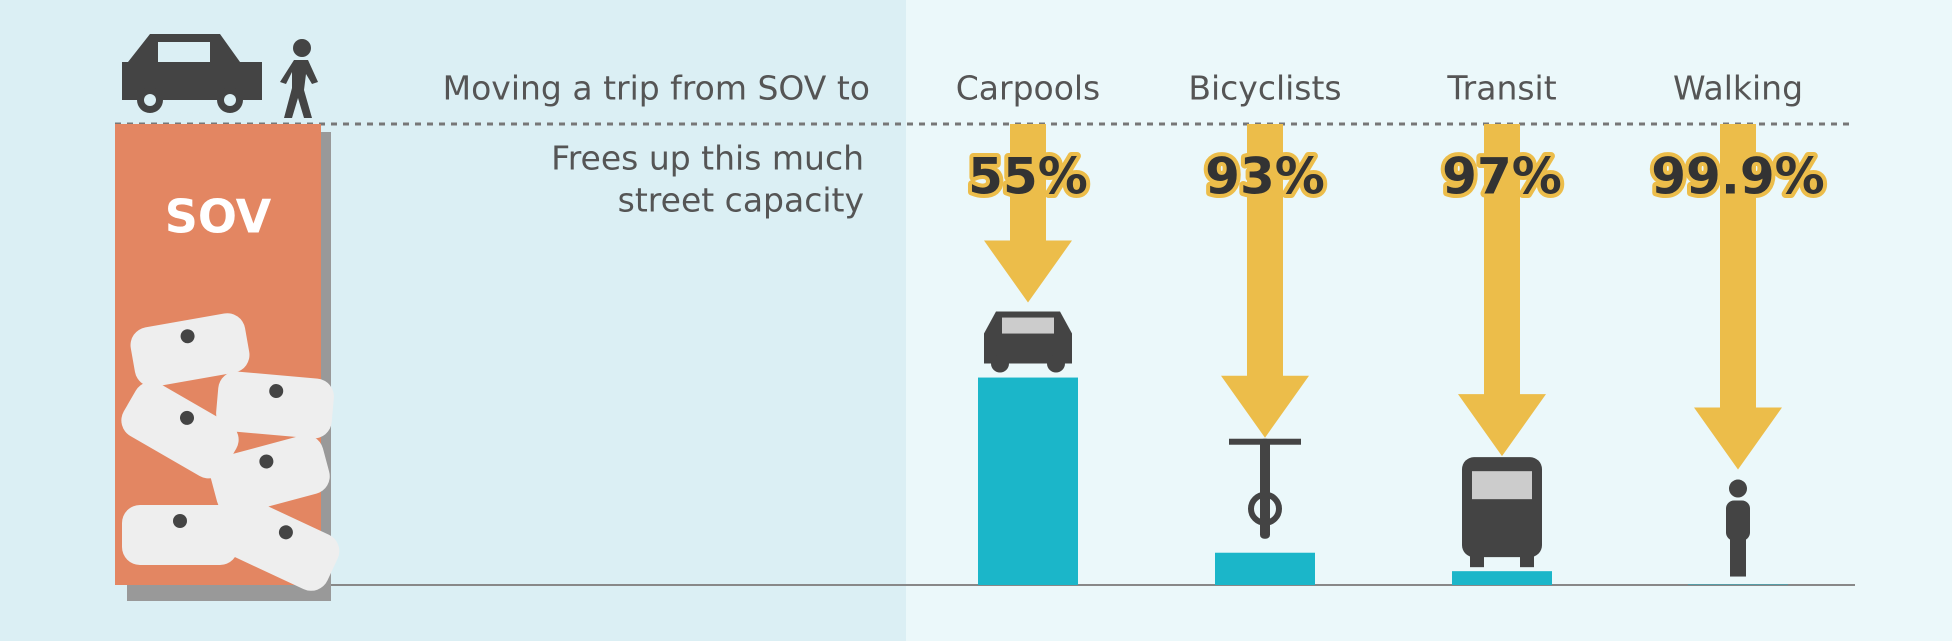 The width and height of the screenshot is (1952, 641). What do you see at coordinates (1502, 177) in the screenshot?
I see `value-label: 97%` at bounding box center [1502, 177].